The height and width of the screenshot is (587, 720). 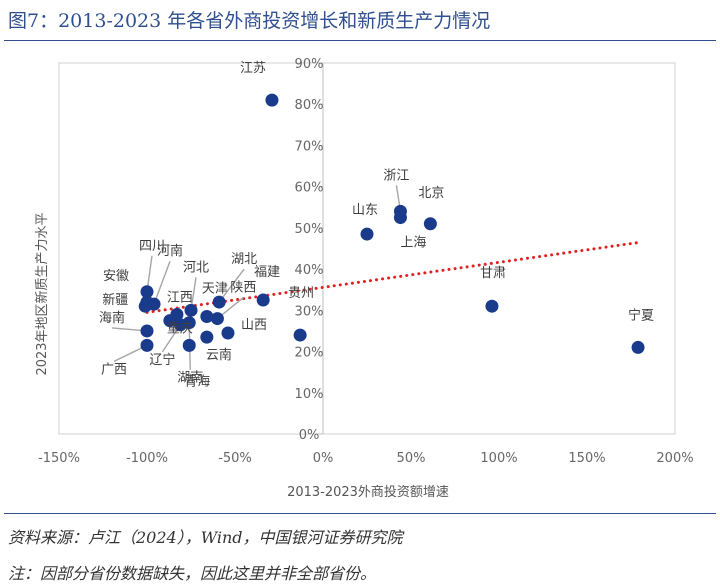 What do you see at coordinates (674, 458) in the screenshot?
I see `x-tick-label-200: 200%` at bounding box center [674, 458].